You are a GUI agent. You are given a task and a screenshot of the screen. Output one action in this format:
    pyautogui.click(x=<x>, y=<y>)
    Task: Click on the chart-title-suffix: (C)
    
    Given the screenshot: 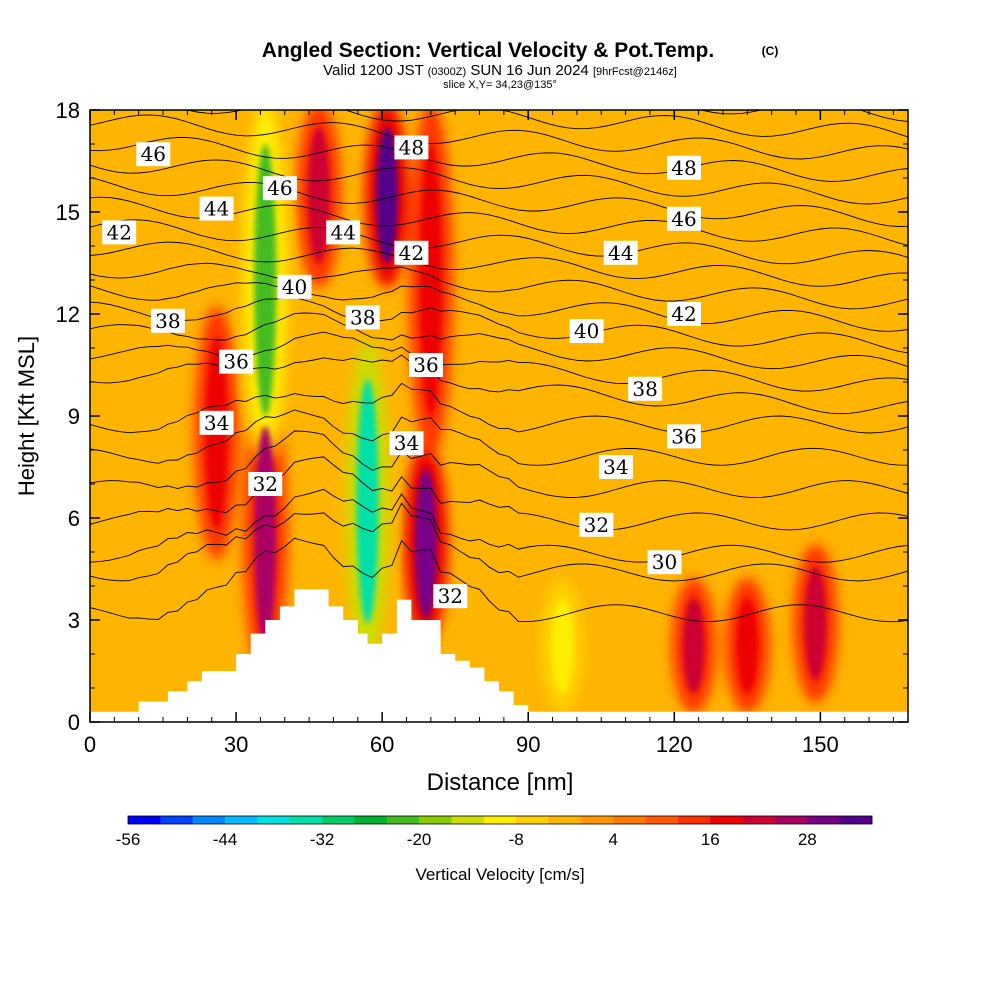 What is the action you would take?
    pyautogui.click(x=770, y=51)
    